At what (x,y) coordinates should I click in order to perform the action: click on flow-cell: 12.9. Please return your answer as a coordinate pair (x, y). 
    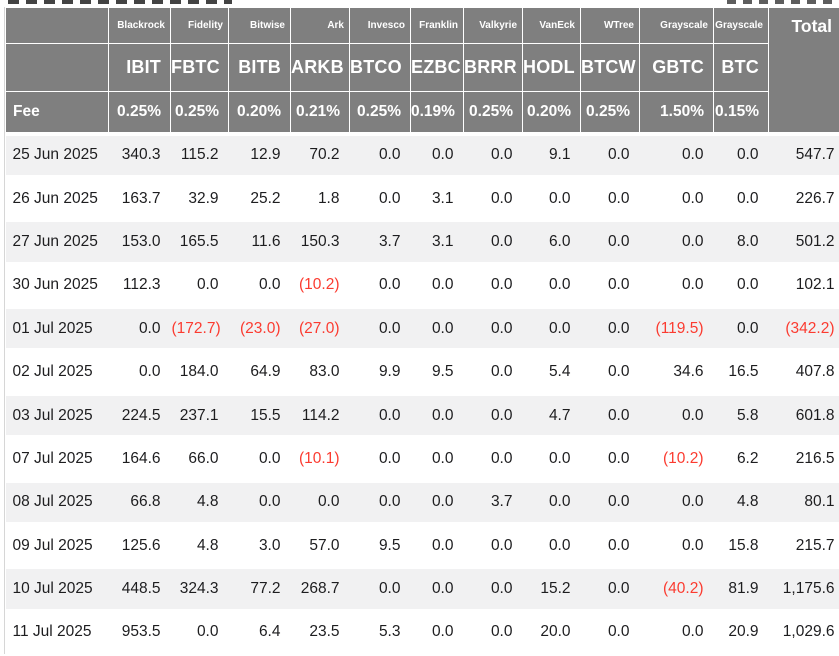
    Looking at the image, I should click on (260, 155).